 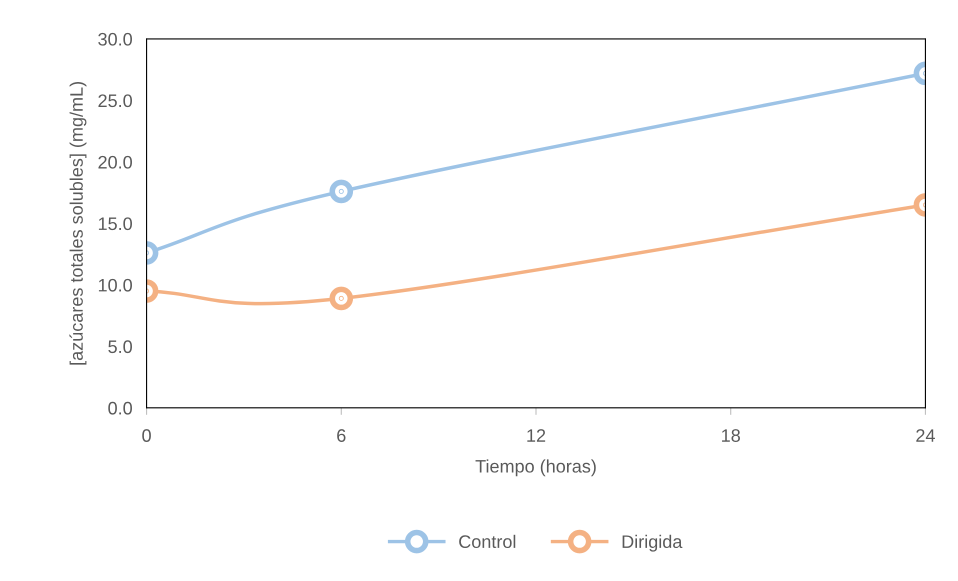 What do you see at coordinates (115, 223) in the screenshot?
I see `y-tick-label: 15.0` at bounding box center [115, 223].